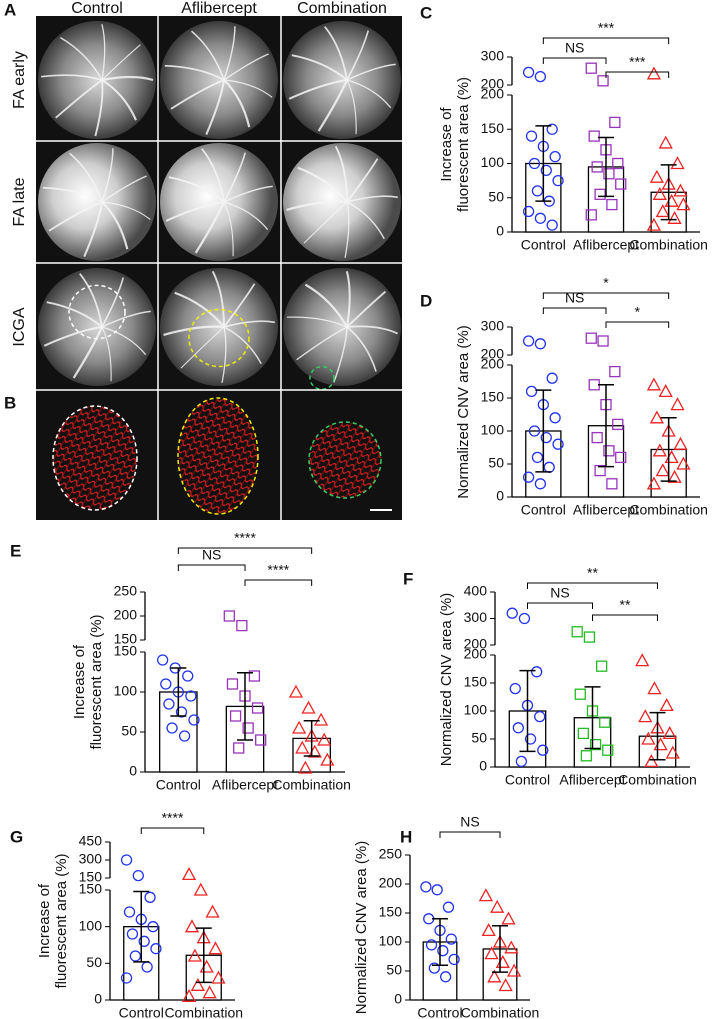 This screenshot has height=1019, width=725. What do you see at coordinates (398, 999) in the screenshot?
I see `y-tick-label: 0` at bounding box center [398, 999].